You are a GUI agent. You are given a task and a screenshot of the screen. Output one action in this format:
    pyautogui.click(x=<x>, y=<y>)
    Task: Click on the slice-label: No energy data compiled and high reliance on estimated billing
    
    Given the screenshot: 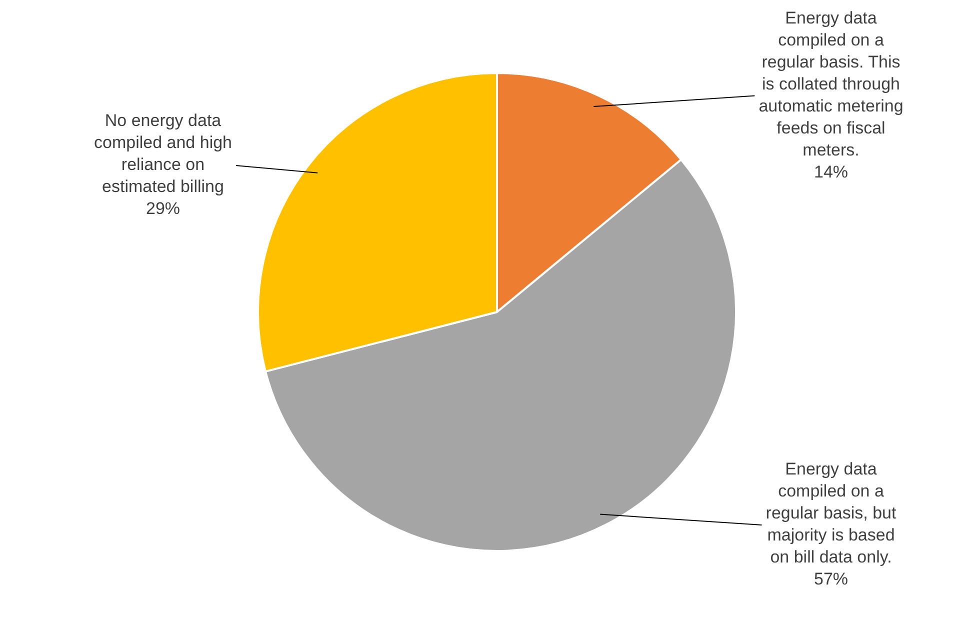 What is the action you would take?
    pyautogui.click(x=163, y=153)
    